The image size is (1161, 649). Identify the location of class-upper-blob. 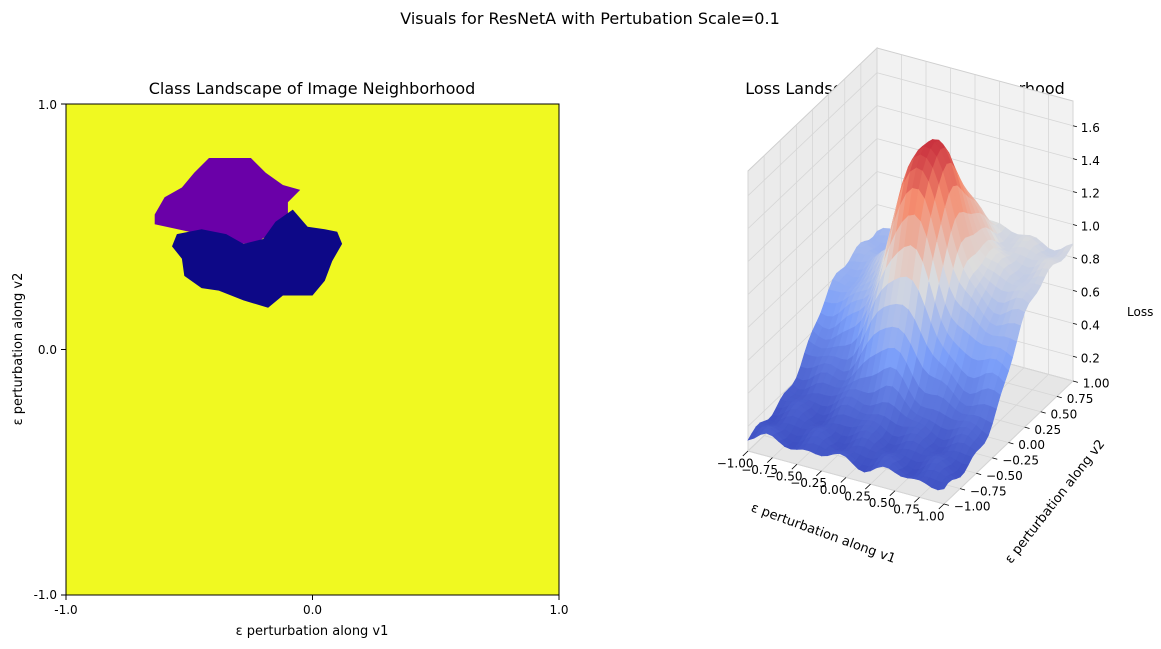
(227, 202).